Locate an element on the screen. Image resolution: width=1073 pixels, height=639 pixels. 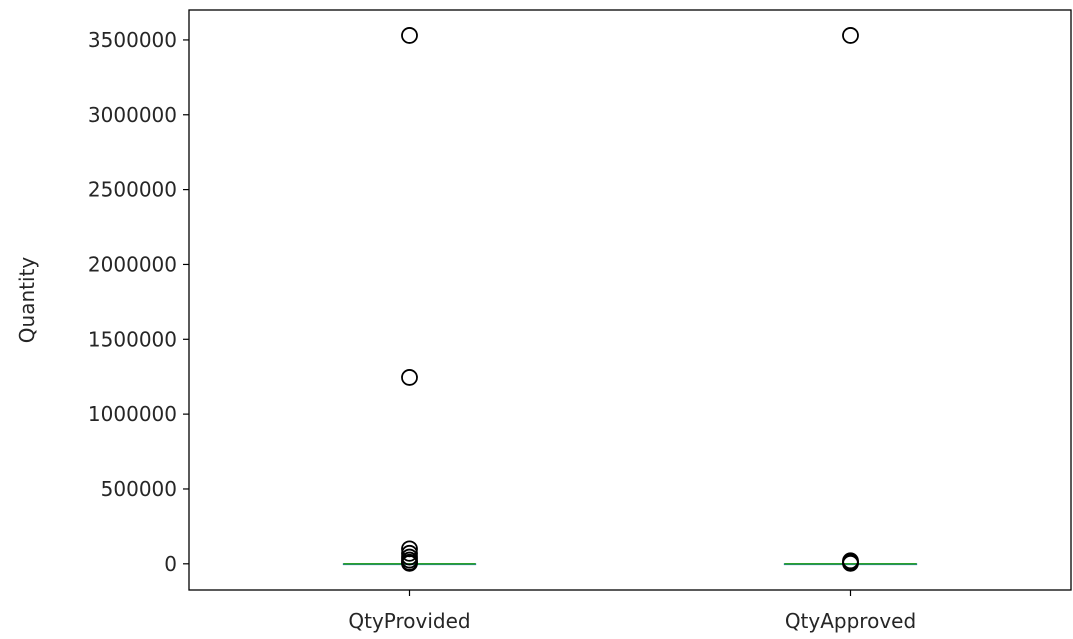
y-tick-label: 1500000 is located at coordinates (132, 339).